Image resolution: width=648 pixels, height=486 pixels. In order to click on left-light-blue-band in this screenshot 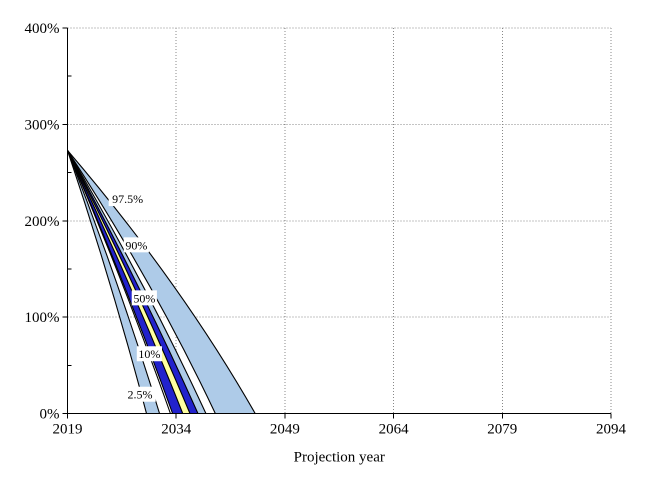, I will do `click(113, 282)`.